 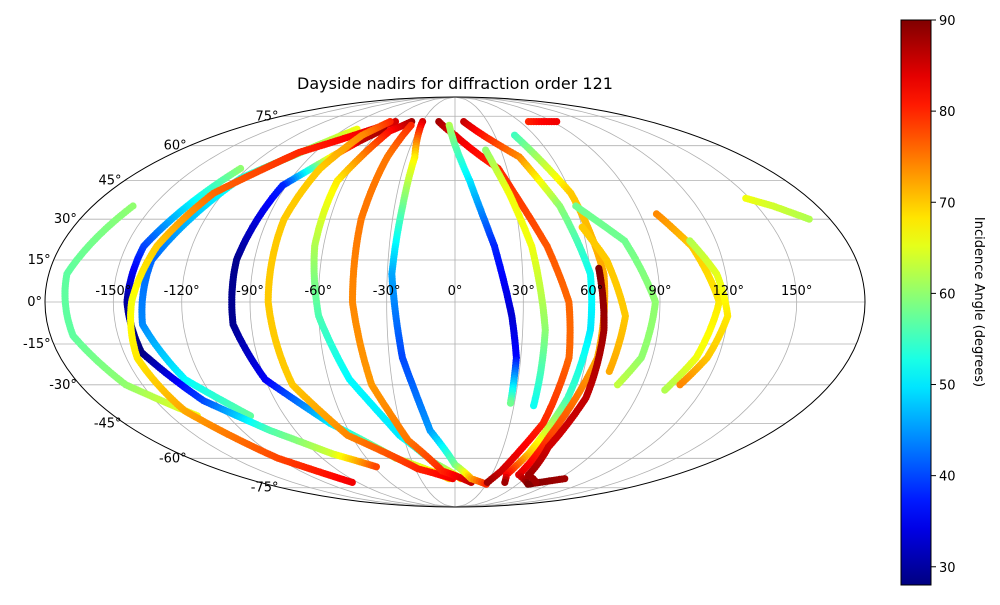 What do you see at coordinates (455, 83) in the screenshot?
I see `chart-title: Dayside nadirs for diffraction order 121` at bounding box center [455, 83].